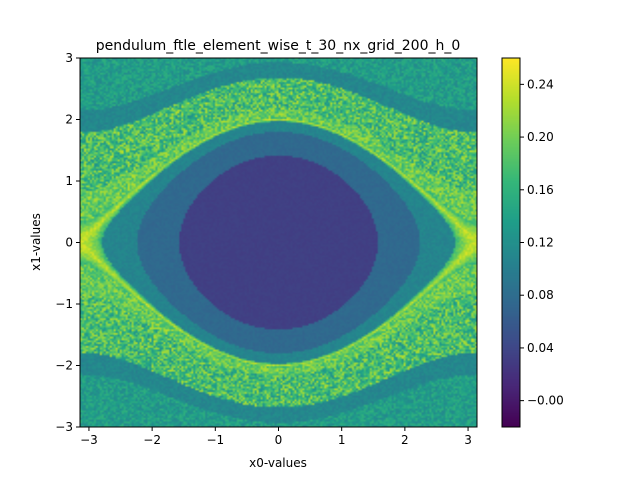  What do you see at coordinates (540, 137) in the screenshot?
I see `colorbar-tick-label: 0.20` at bounding box center [540, 137].